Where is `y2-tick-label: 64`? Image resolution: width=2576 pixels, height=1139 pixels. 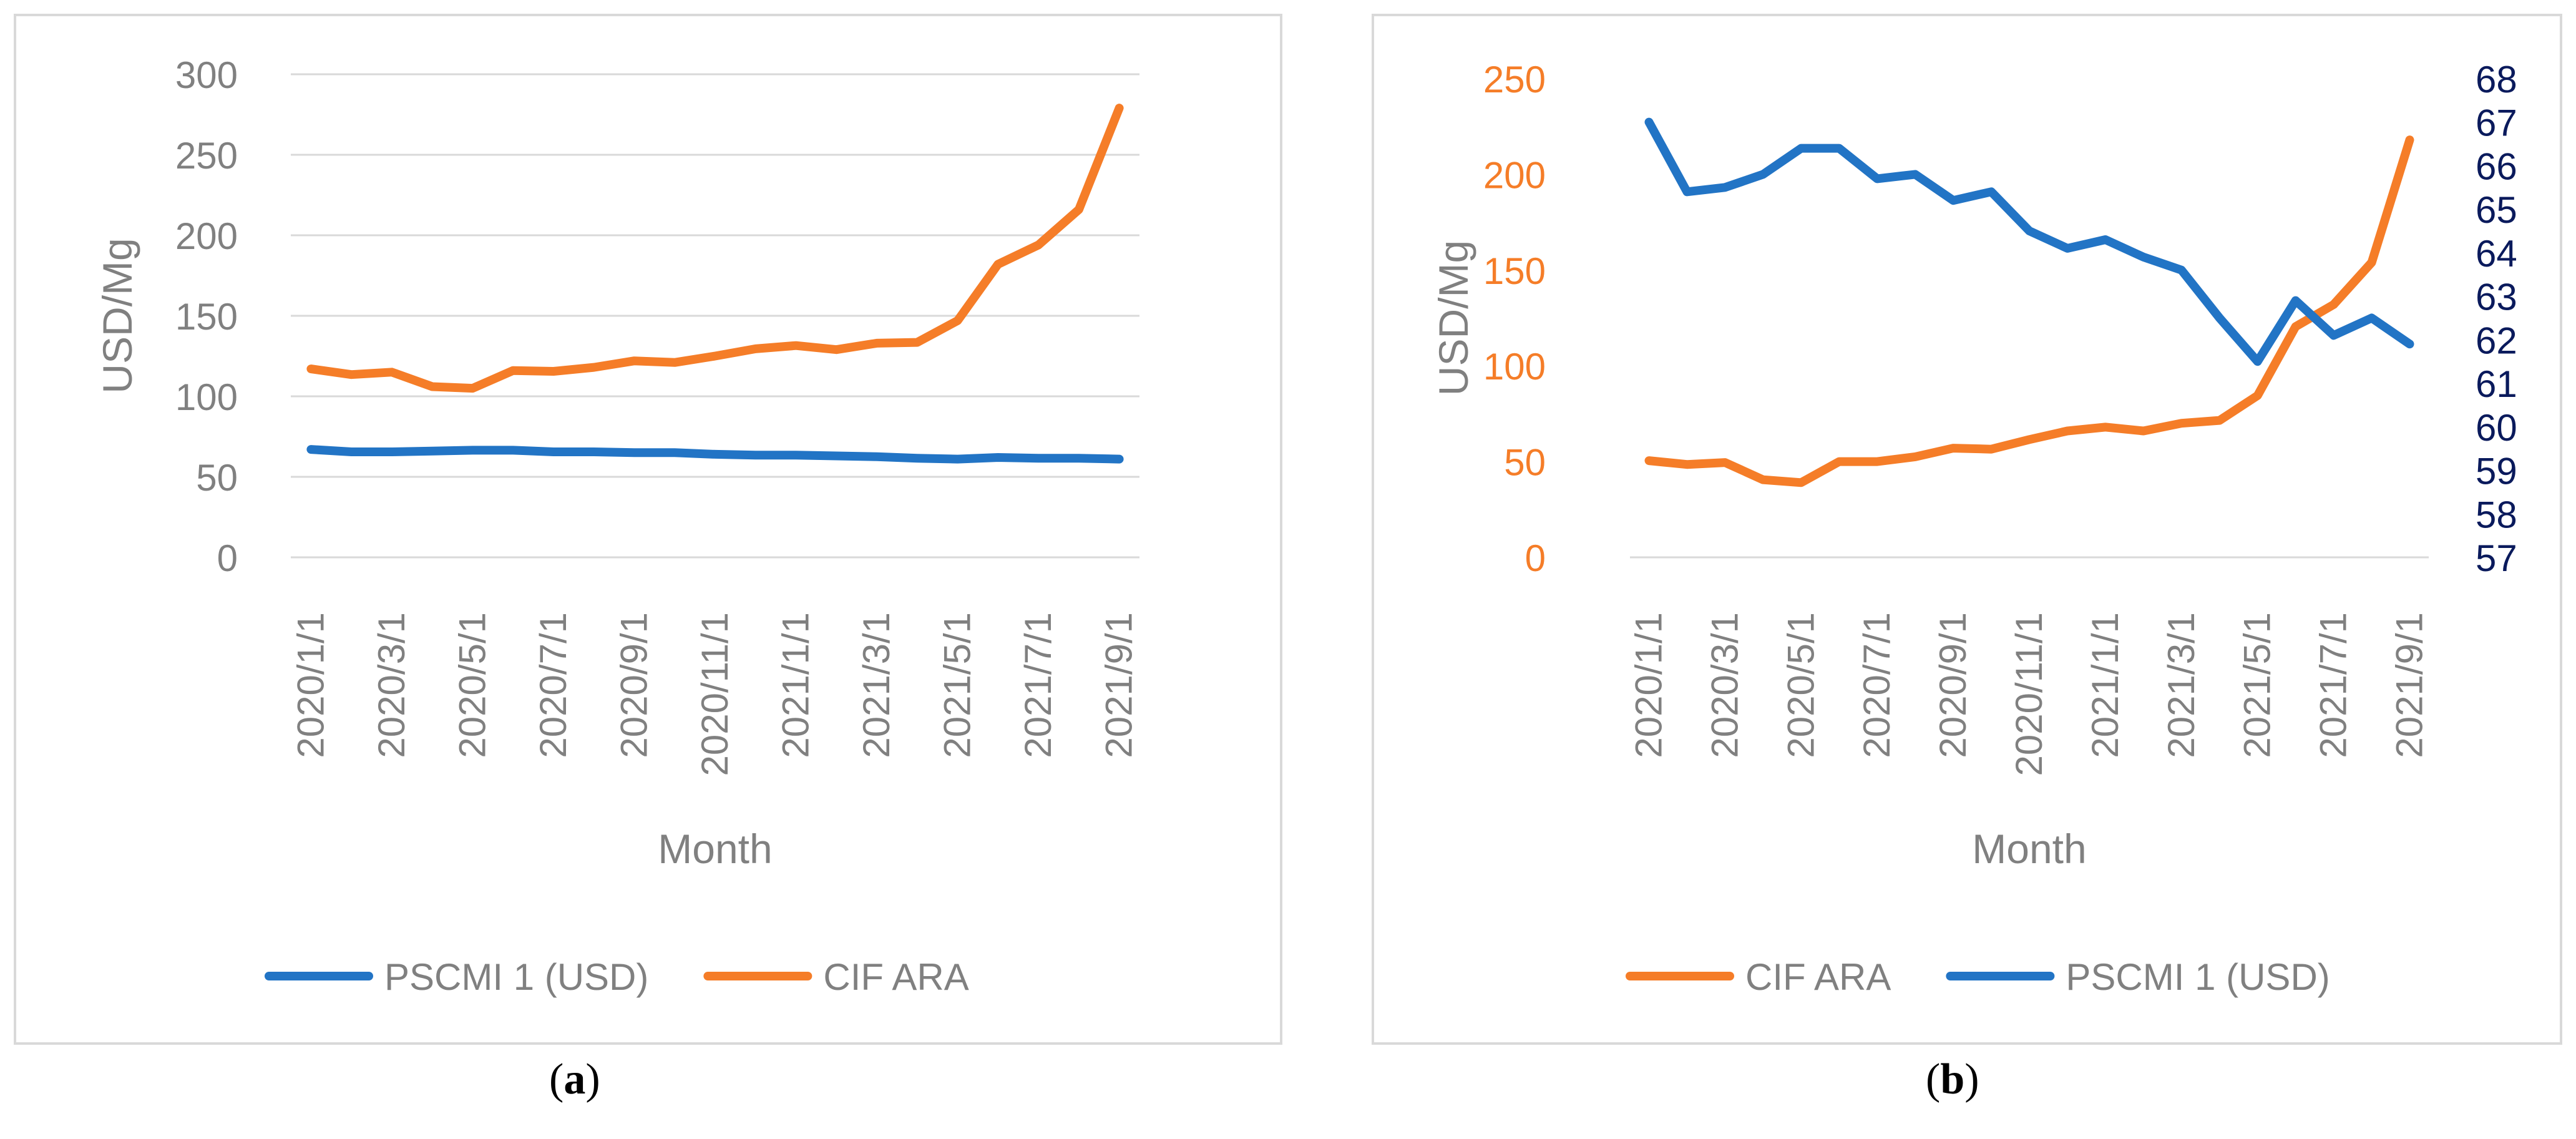
y2-tick-label: 64 is located at coordinates (2496, 254).